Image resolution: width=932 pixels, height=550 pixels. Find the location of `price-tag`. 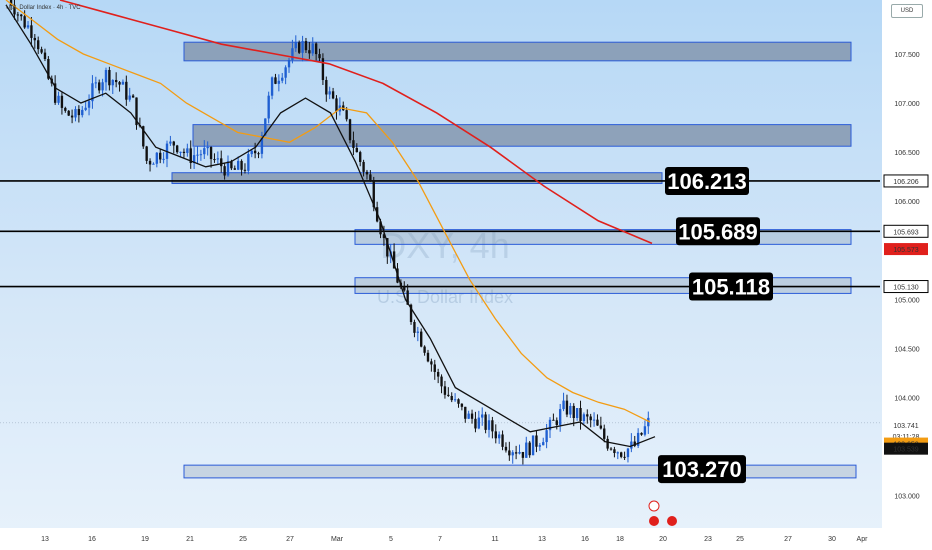

price-tag is located at coordinates (906, 249).